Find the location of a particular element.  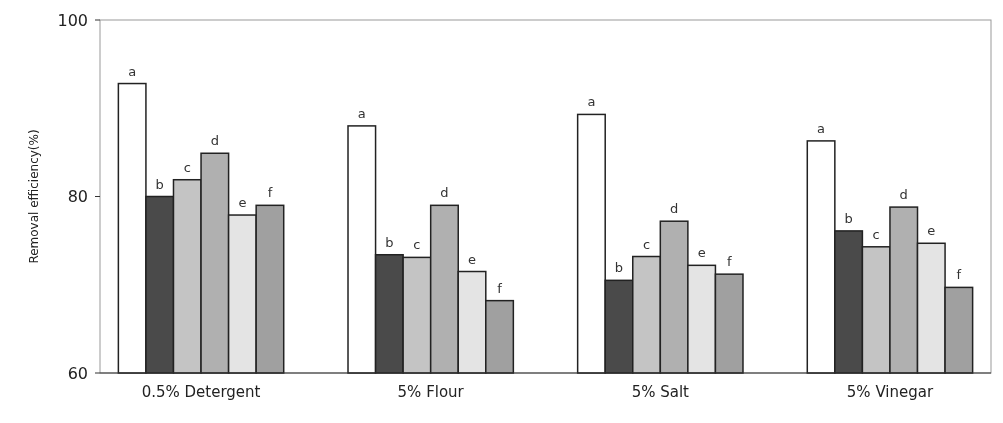

y-axis-title: Removal efficiency(%) is located at coordinates (34, 196).